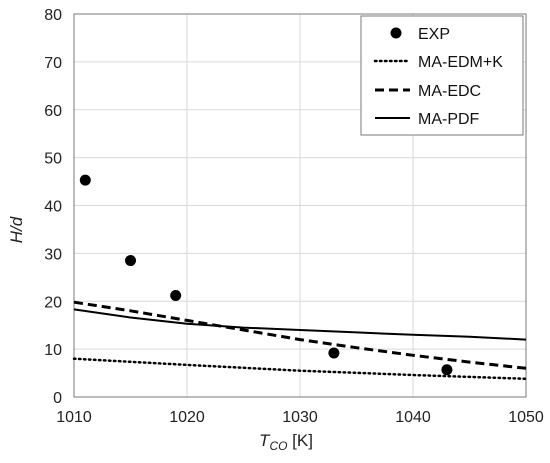 The width and height of the screenshot is (550, 463). What do you see at coordinates (413, 417) in the screenshot?
I see `x-tick-label: 1040` at bounding box center [413, 417].